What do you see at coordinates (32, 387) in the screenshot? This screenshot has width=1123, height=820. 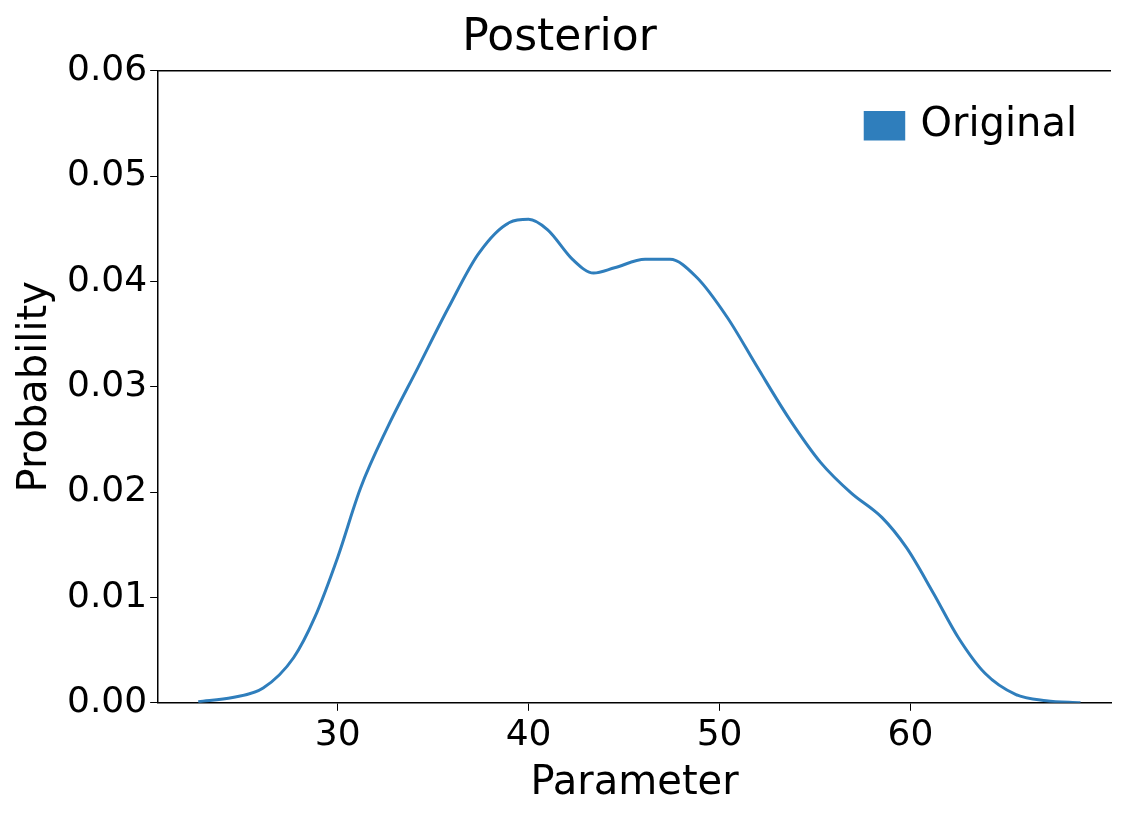 I see `y-axis-title: Probability` at bounding box center [32, 387].